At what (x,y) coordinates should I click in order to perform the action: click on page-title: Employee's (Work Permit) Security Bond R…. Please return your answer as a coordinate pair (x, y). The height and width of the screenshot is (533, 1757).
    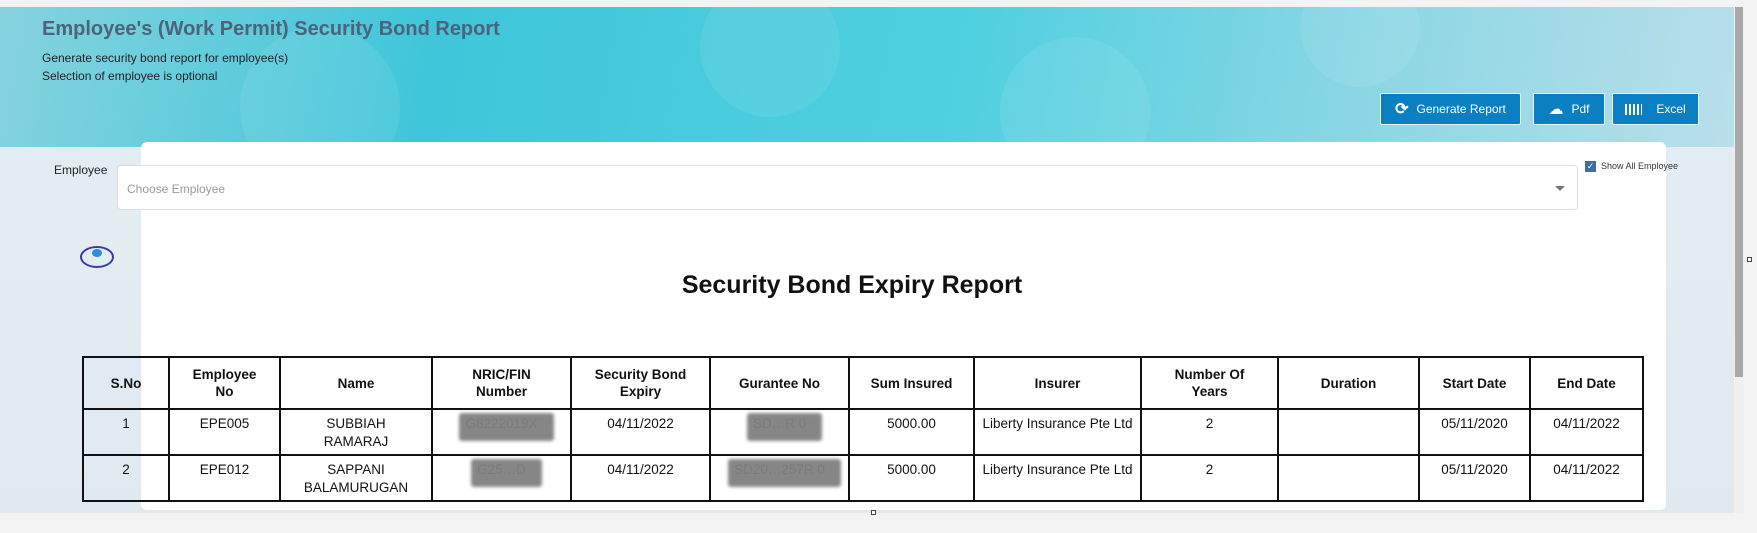
    Looking at the image, I should click on (271, 29).